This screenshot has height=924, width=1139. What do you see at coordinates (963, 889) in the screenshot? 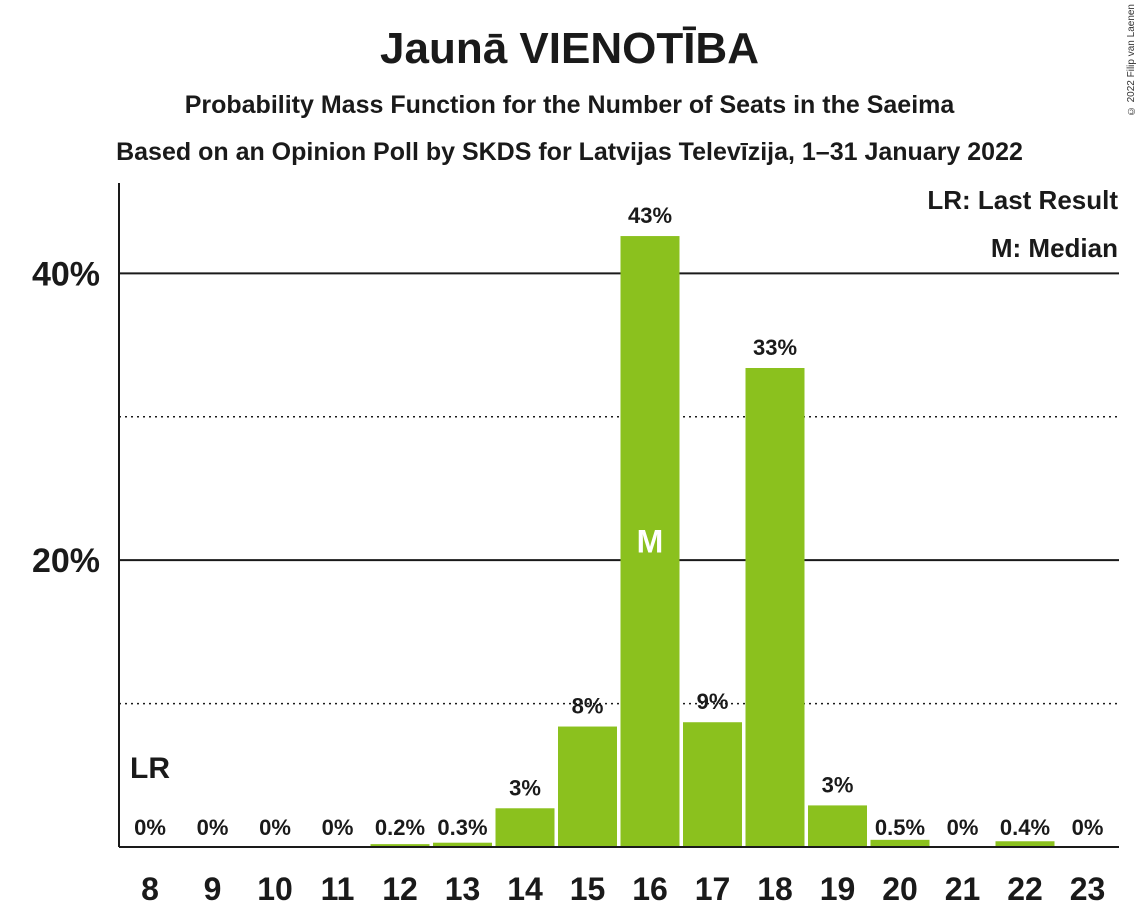
I see `x-tick-label-21: 21` at bounding box center [963, 889].